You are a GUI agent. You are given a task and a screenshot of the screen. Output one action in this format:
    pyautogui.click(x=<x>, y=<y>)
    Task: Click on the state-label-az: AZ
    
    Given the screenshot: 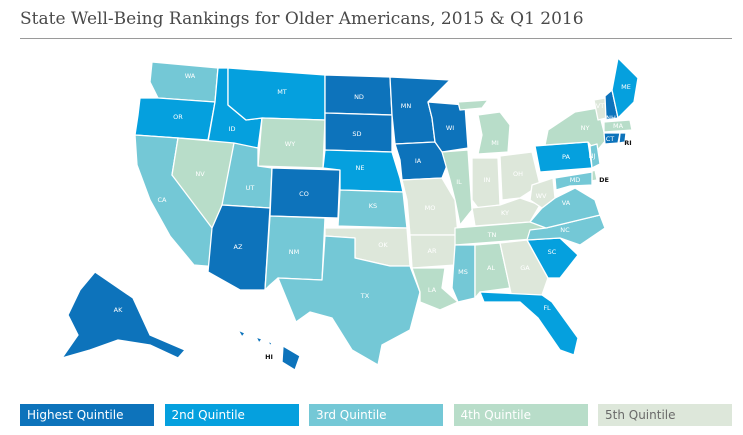 What is the action you would take?
    pyautogui.click(x=238, y=247)
    